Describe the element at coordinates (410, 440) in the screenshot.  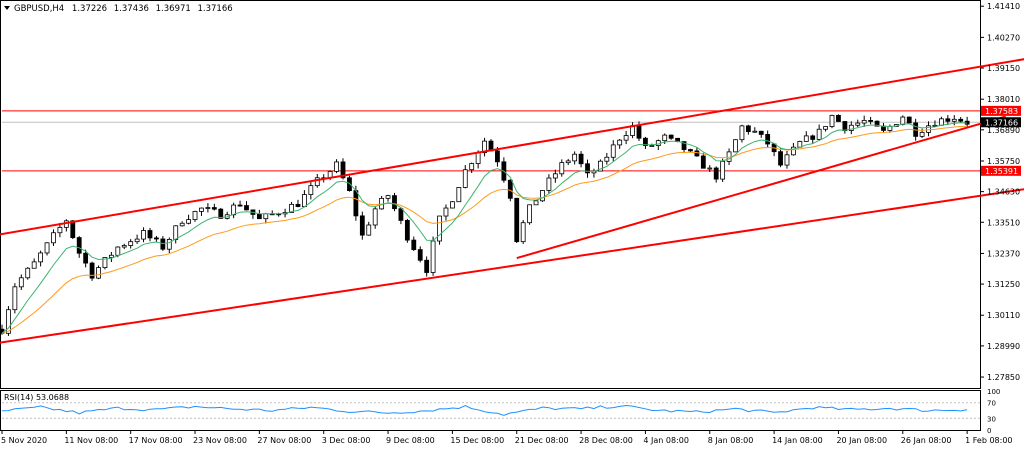
I see `time-tick-label: 9 Dec 08:00` at that location.